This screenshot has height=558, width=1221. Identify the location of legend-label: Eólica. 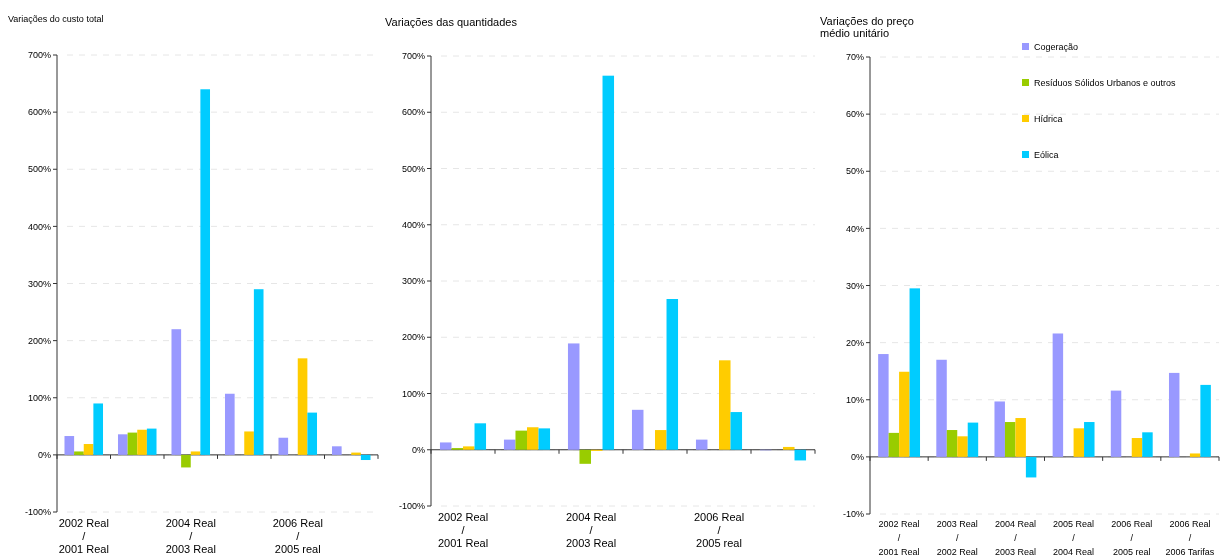
(1046, 155).